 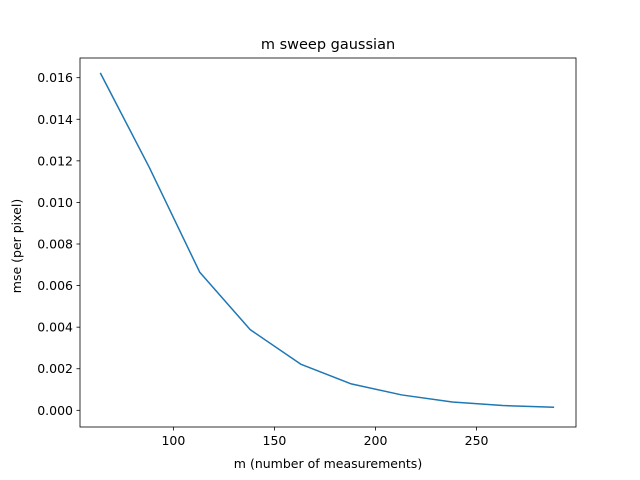 What do you see at coordinates (55, 285) in the screenshot?
I see `y-tick-label-3: 0.006` at bounding box center [55, 285].